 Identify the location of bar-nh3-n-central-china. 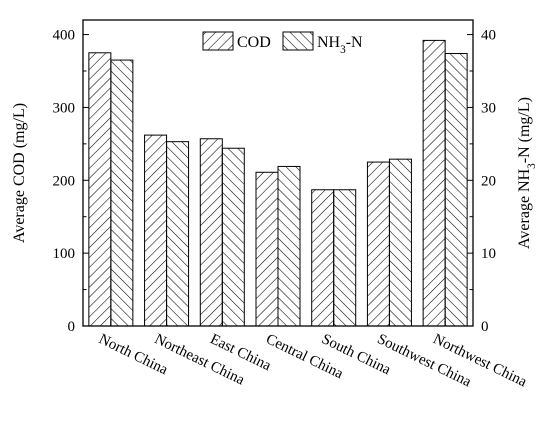
(289, 246).